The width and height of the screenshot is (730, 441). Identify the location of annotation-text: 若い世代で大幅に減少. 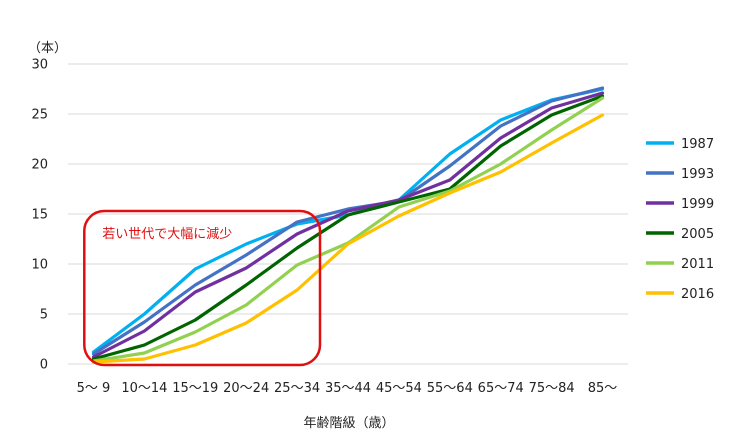
(167, 234).